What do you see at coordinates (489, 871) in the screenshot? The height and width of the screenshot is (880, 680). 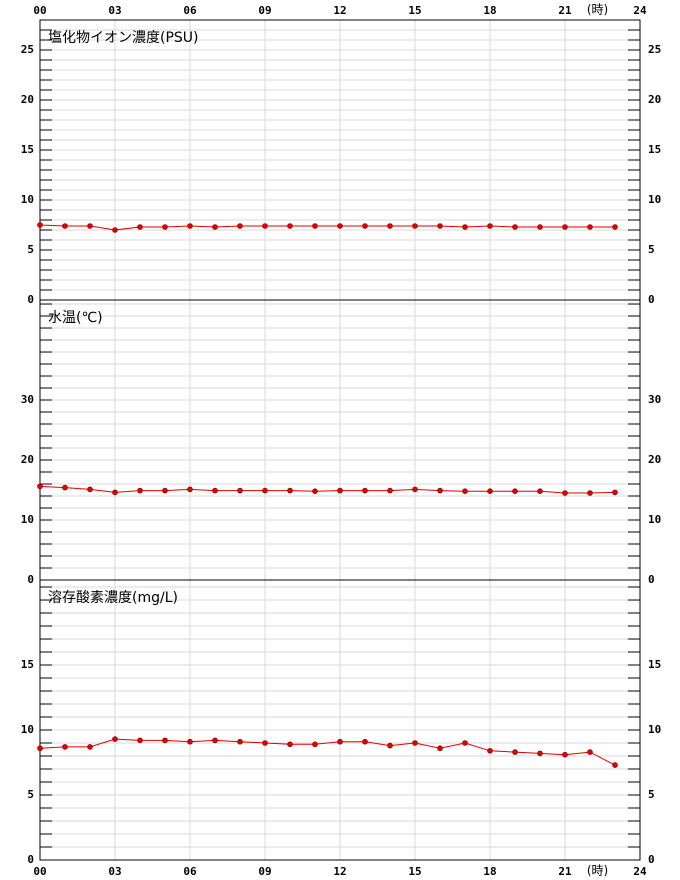 I see `x-tick-label: 18` at bounding box center [489, 871].